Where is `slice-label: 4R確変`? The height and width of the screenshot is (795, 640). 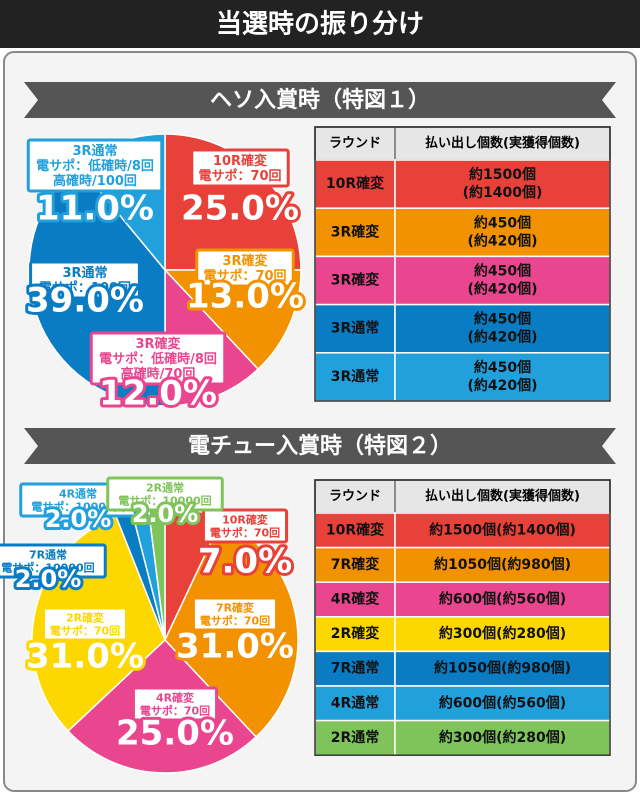 slice-label: 4R確変 is located at coordinates (175, 698).